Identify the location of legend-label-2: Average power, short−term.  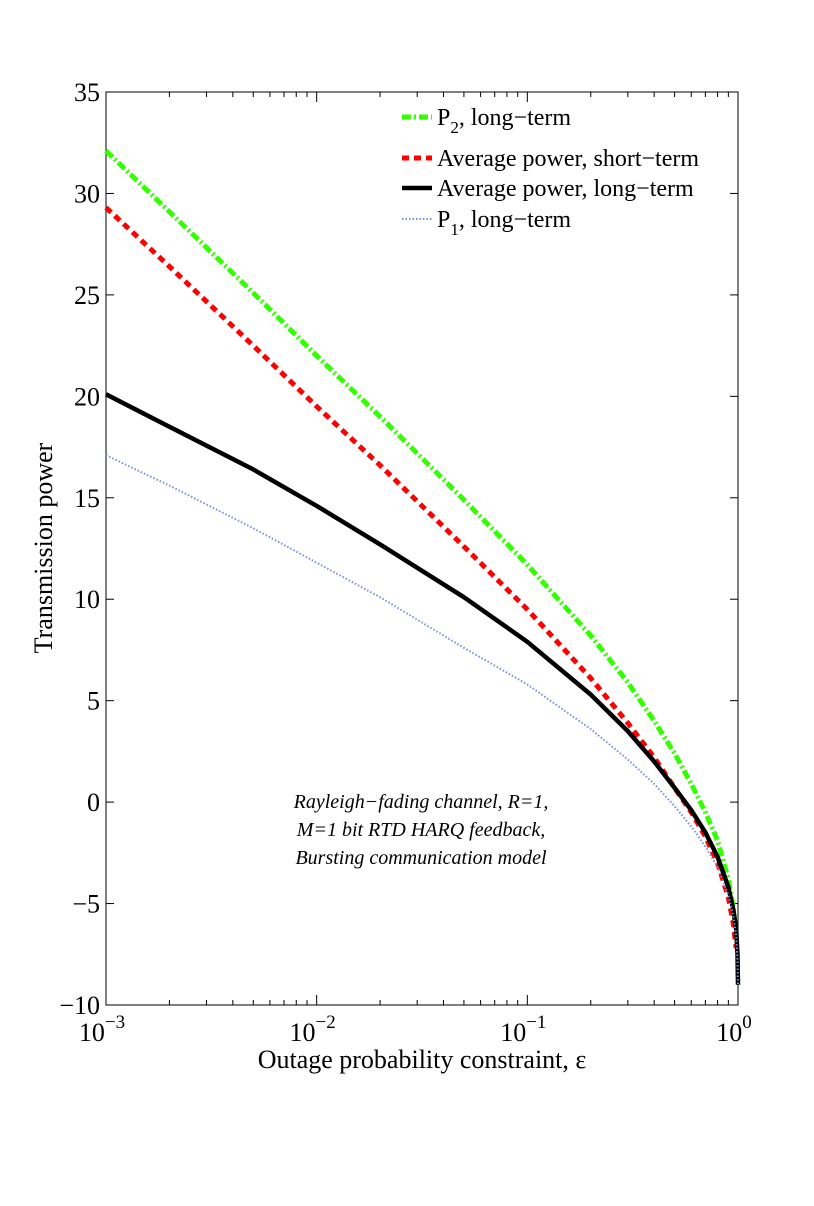
(568, 159).